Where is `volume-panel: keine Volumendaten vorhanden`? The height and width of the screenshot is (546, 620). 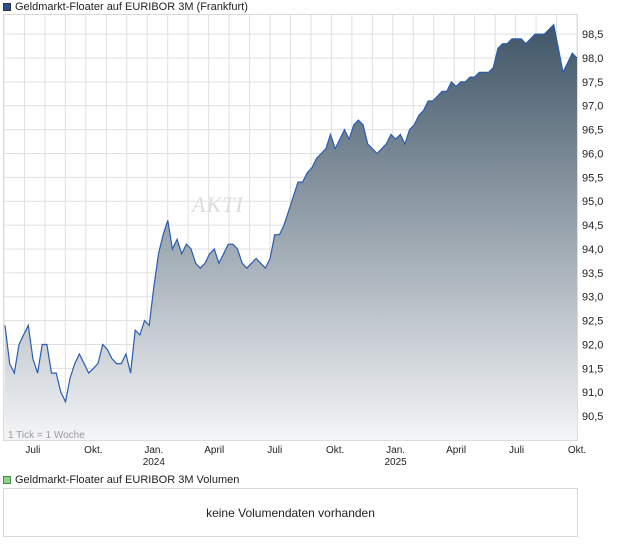 volume-panel: keine Volumendaten vorhanden is located at coordinates (290, 512).